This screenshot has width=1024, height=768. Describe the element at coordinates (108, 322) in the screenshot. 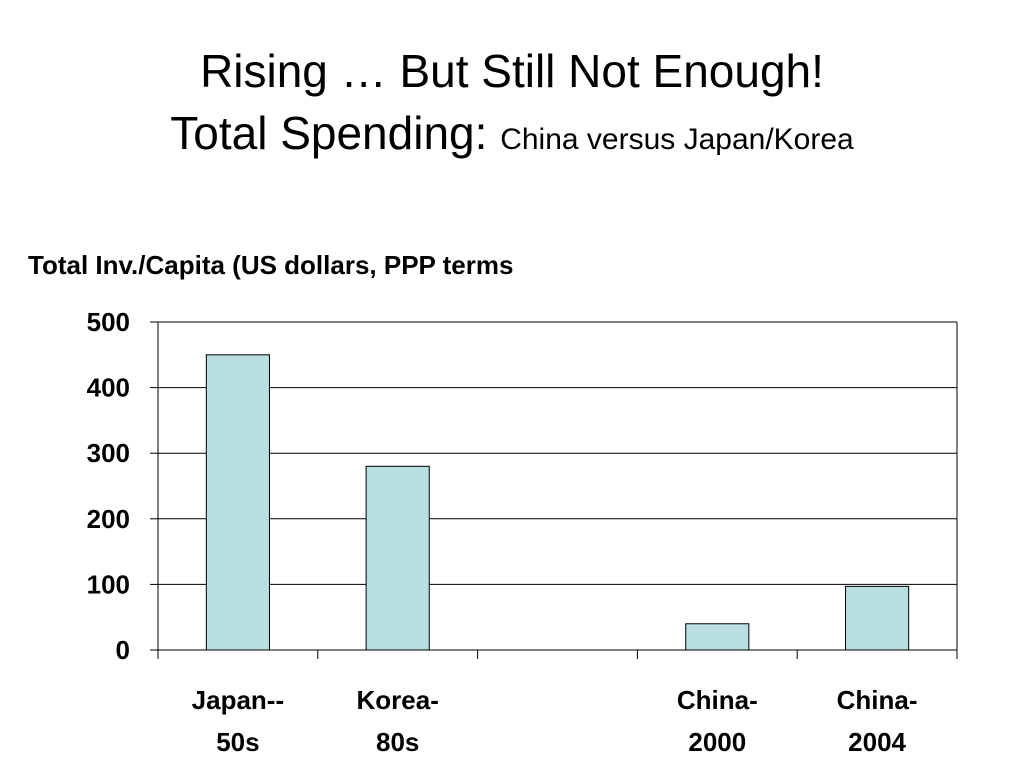

I see `y-tick-label: 500` at that location.